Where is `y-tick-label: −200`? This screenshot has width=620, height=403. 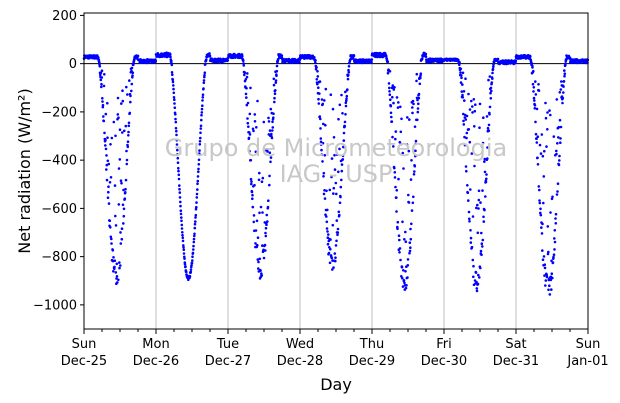 y-tick-label: −200 is located at coordinates (59, 112).